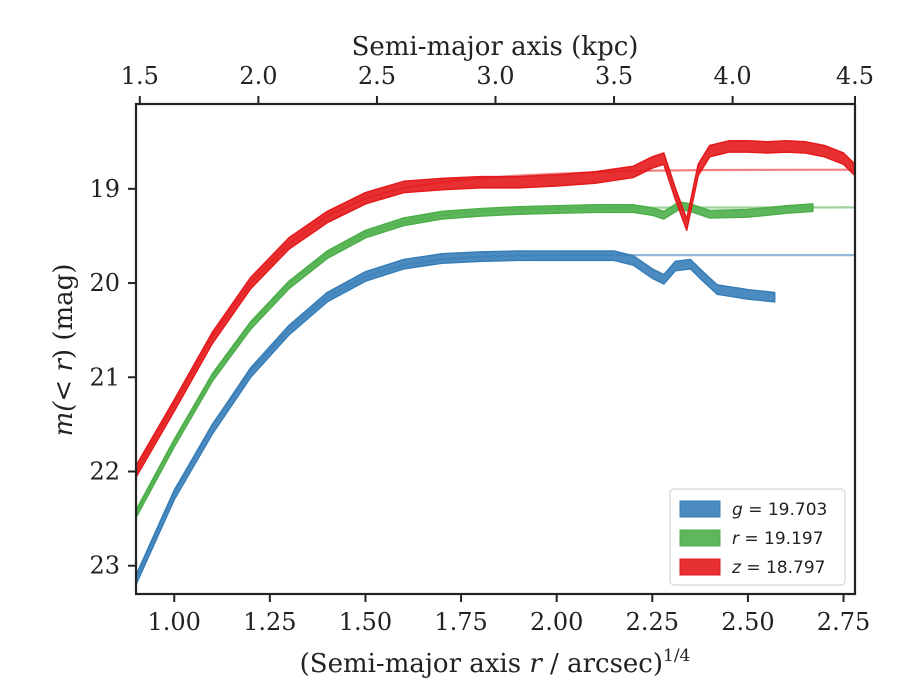  Describe the element at coordinates (536, 664) in the screenshot. I see `x-axis-title-var: r` at that location.